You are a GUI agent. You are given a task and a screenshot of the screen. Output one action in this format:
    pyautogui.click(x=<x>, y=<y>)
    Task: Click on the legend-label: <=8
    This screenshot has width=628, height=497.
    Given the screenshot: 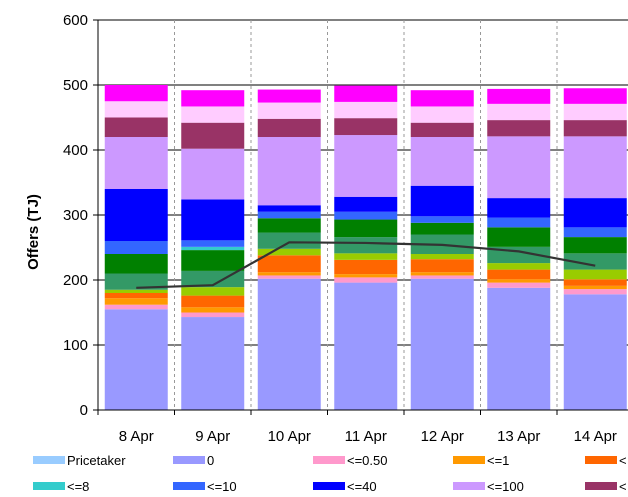 What is the action you would take?
    pyautogui.click(x=78, y=486)
    